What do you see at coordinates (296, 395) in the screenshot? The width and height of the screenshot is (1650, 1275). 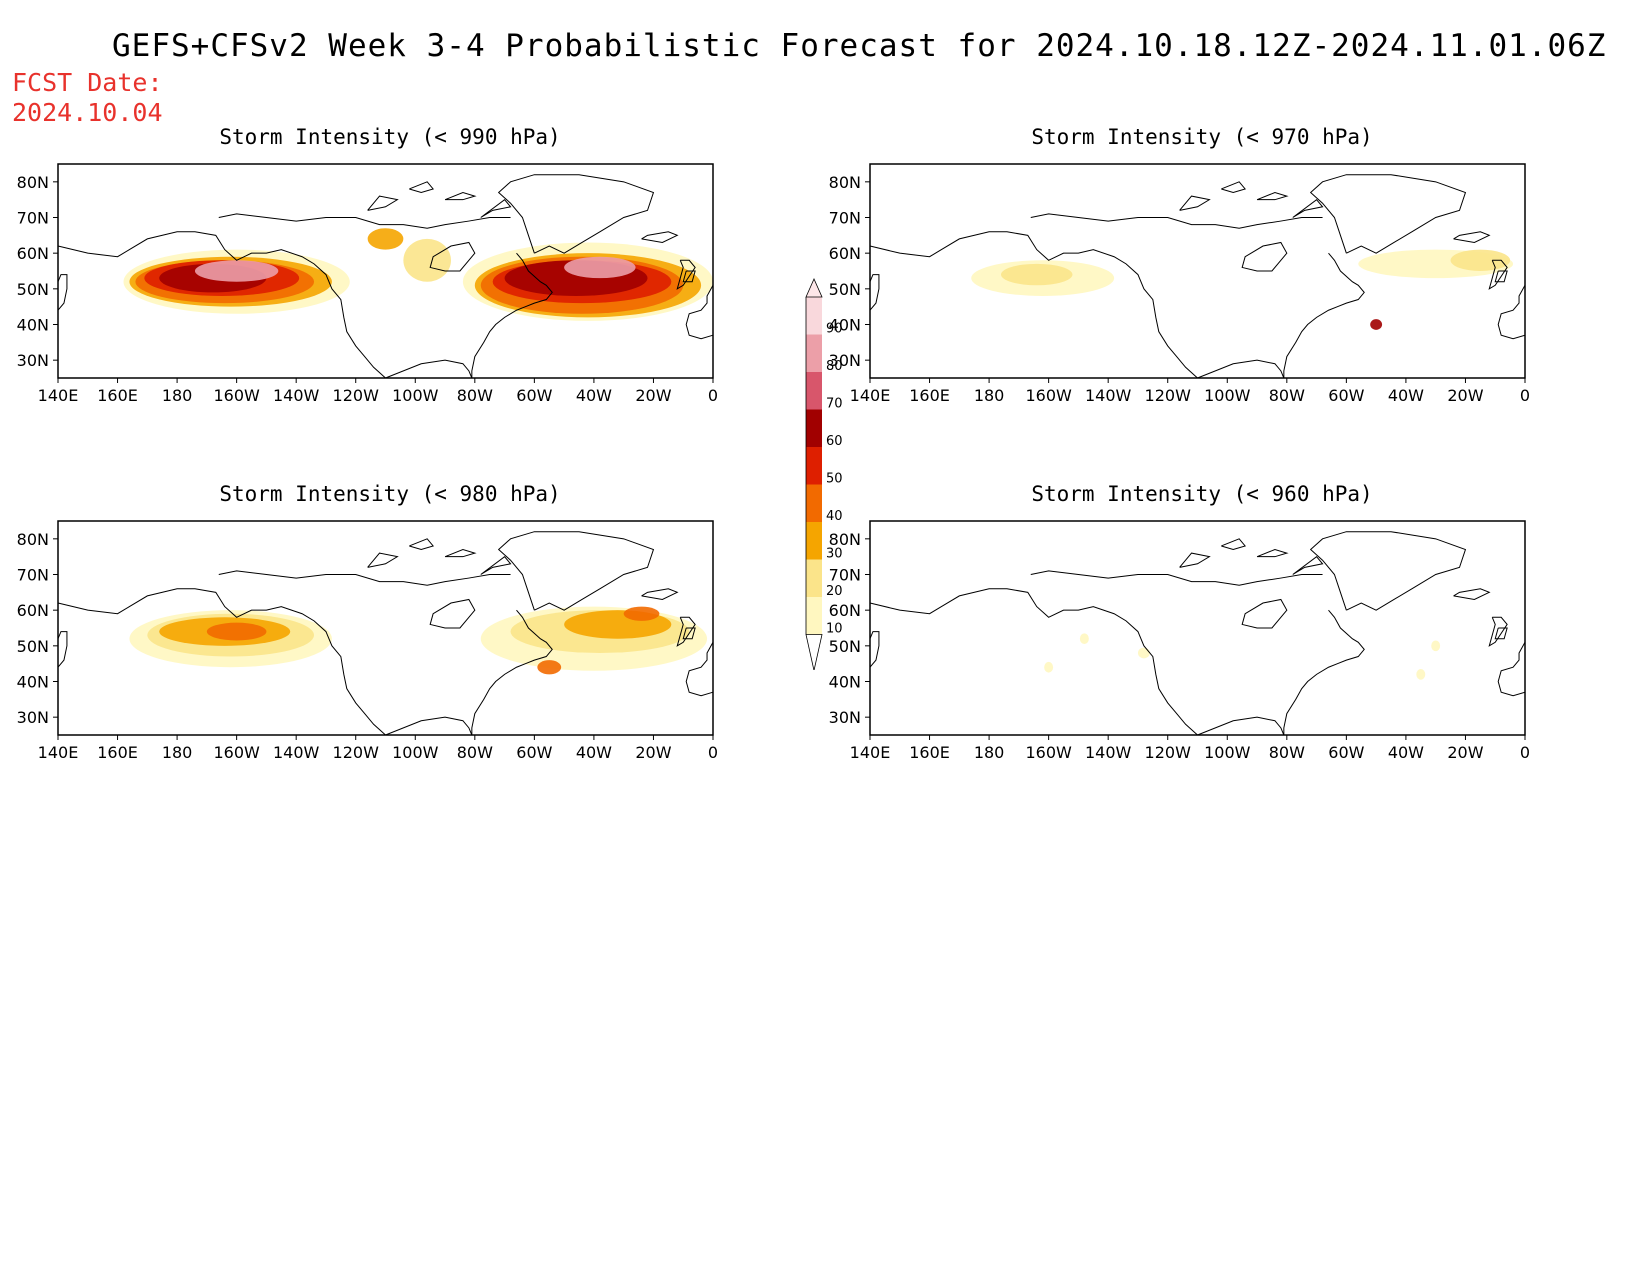 I see `lon-tick-label: 140W` at bounding box center [296, 395].